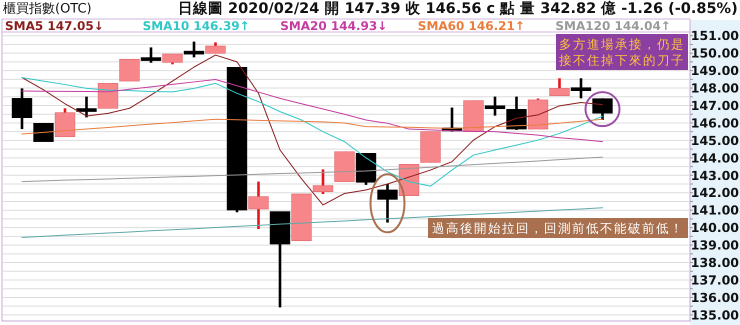  What do you see at coordinates (715, 245) in the screenshot?
I see `y-tick-label: 139.00` at bounding box center [715, 245].